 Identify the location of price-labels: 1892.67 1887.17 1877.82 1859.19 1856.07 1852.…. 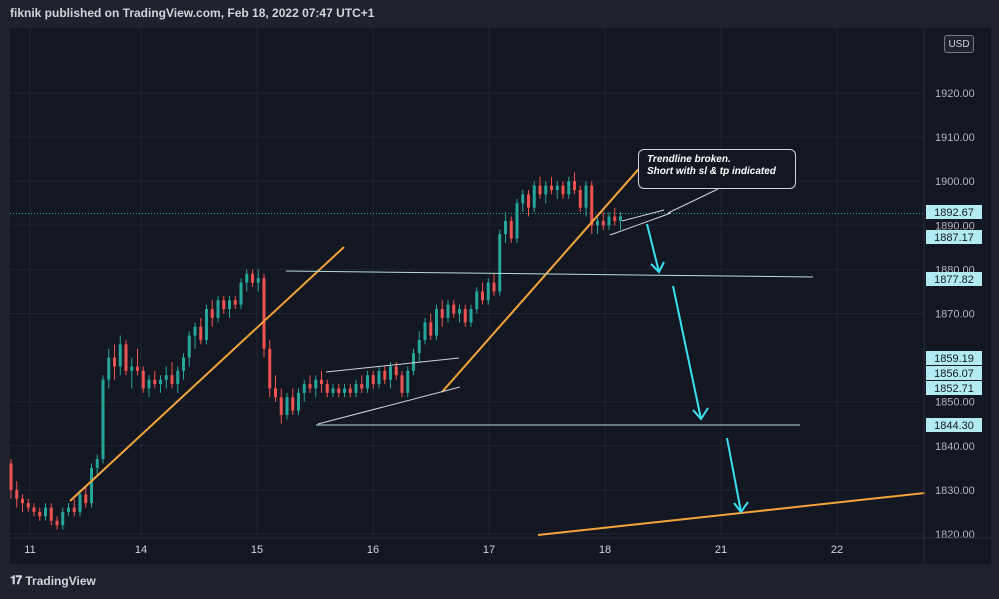
(954, 318).